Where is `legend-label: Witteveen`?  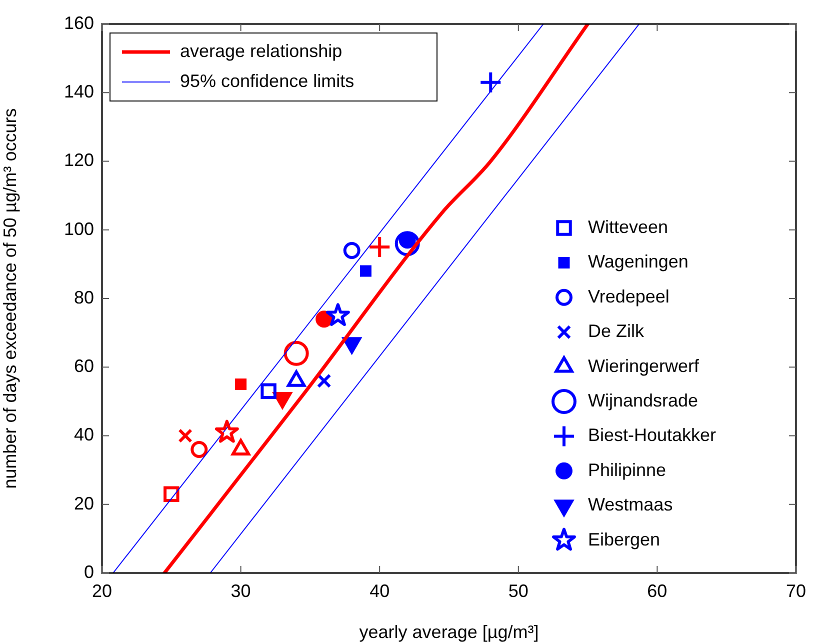
legend-label: Witteveen is located at coordinates (628, 226).